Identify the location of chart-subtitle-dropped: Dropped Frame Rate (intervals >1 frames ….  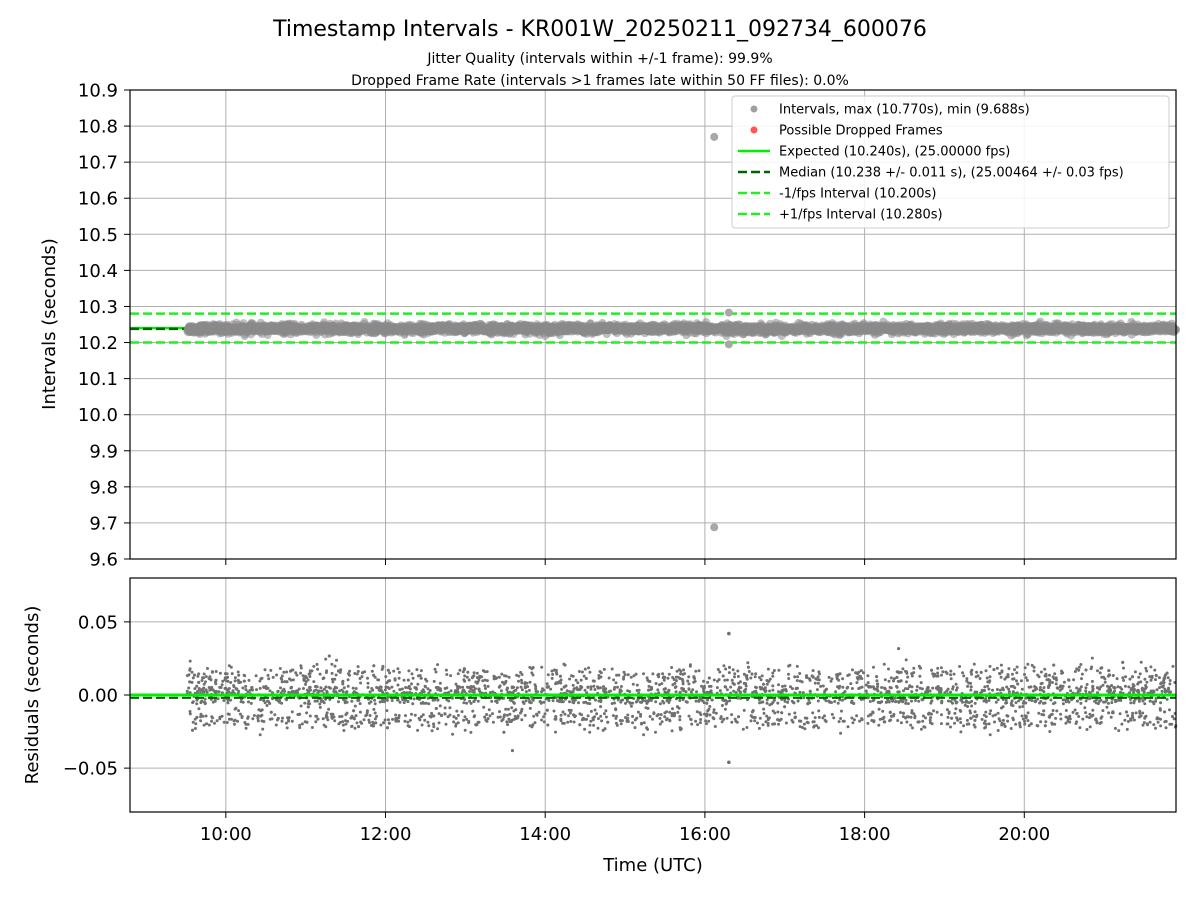
(600, 81).